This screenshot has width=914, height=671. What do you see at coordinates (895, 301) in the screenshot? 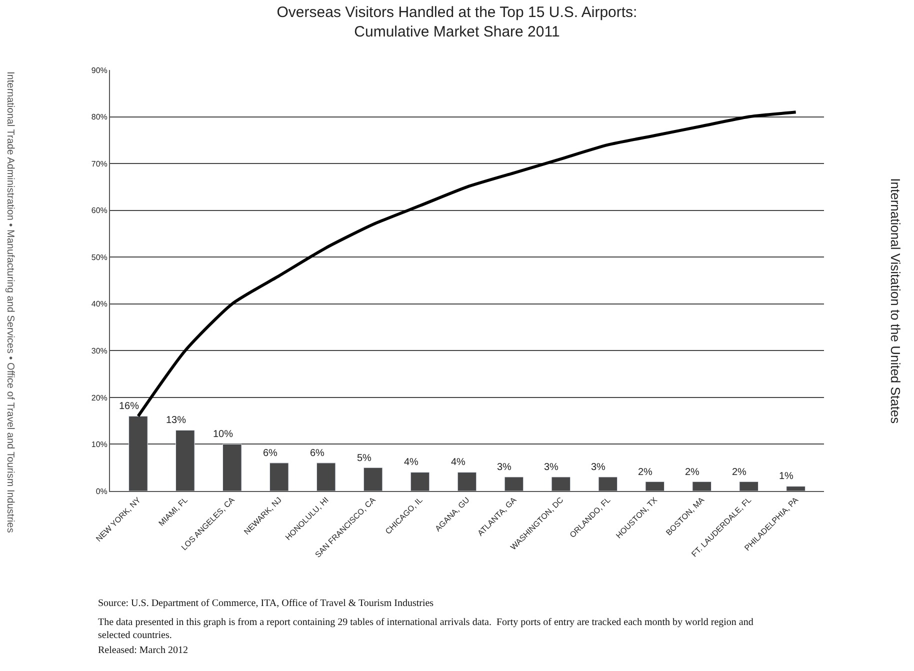
I see `text: International Visitation to the United States` at bounding box center [895, 301].